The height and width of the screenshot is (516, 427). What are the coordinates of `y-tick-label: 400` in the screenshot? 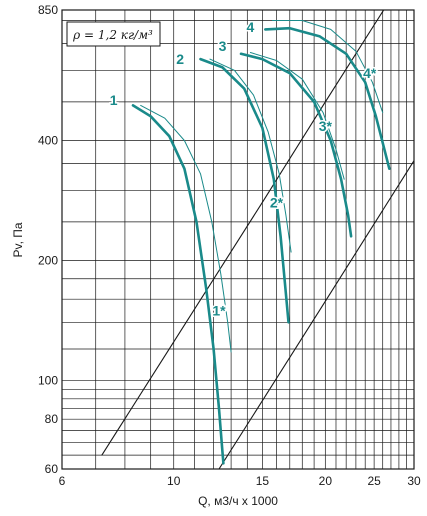 It's located at (48, 141).